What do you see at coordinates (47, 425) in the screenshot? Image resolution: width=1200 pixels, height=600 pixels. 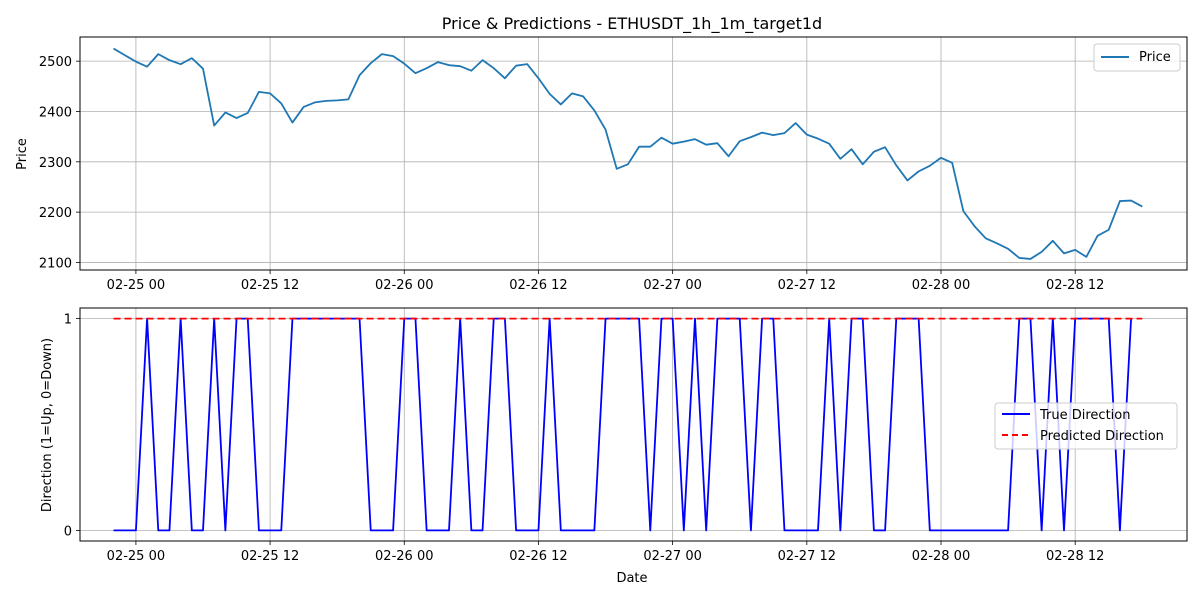 I see `direction-y-axis-label: Direction (1=Up, 0=Down)` at bounding box center [47, 425].